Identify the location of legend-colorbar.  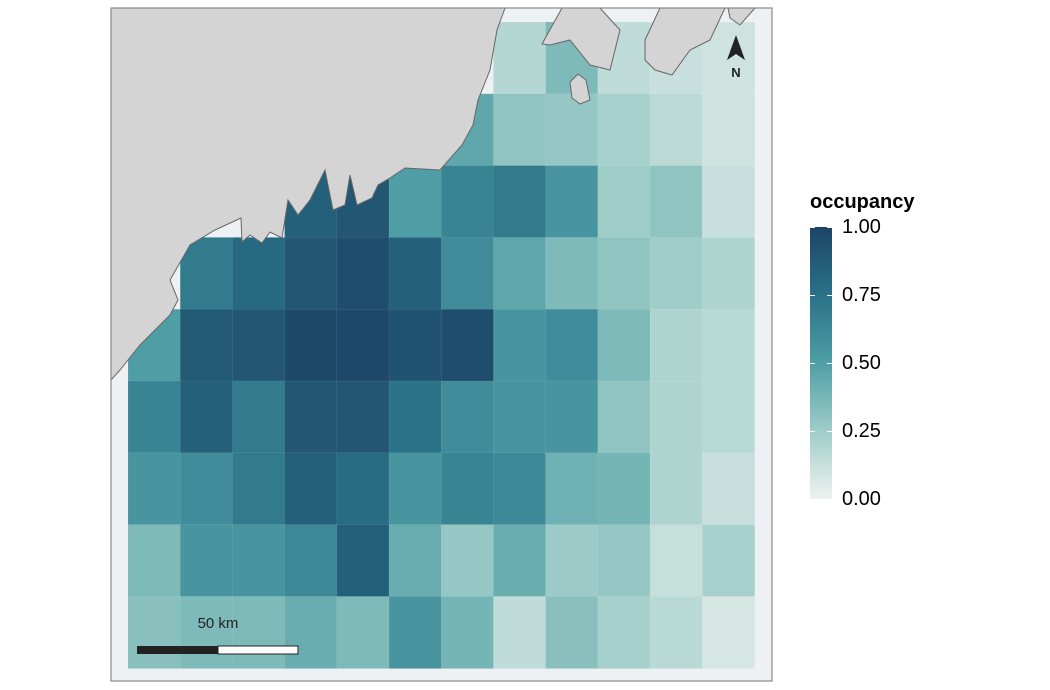
(821, 363).